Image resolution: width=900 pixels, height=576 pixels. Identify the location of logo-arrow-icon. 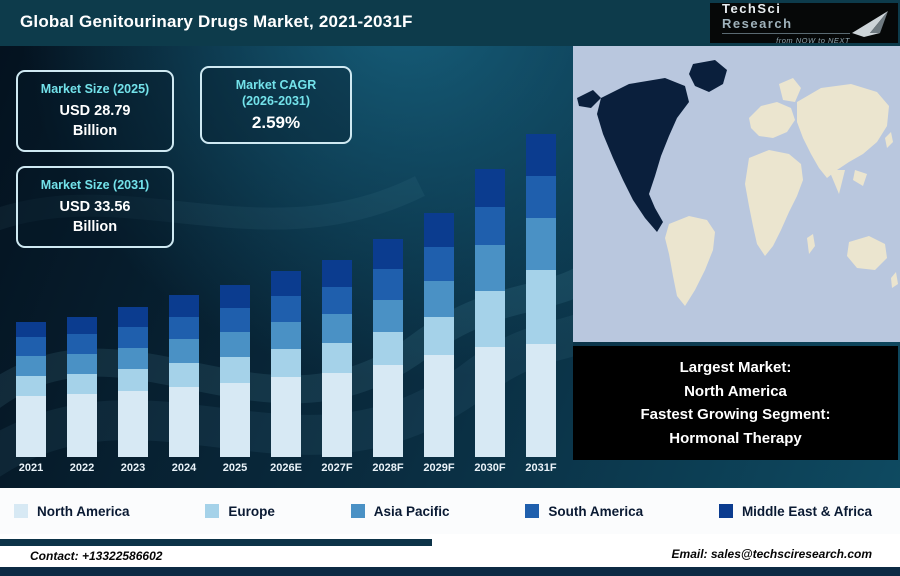
(870, 24).